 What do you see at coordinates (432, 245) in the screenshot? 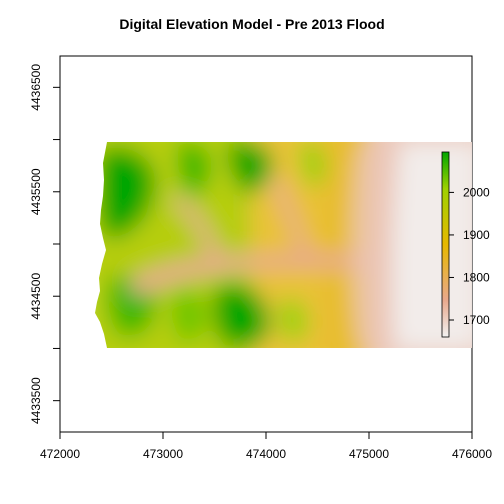
I see `lowland-far-east` at bounding box center [432, 245].